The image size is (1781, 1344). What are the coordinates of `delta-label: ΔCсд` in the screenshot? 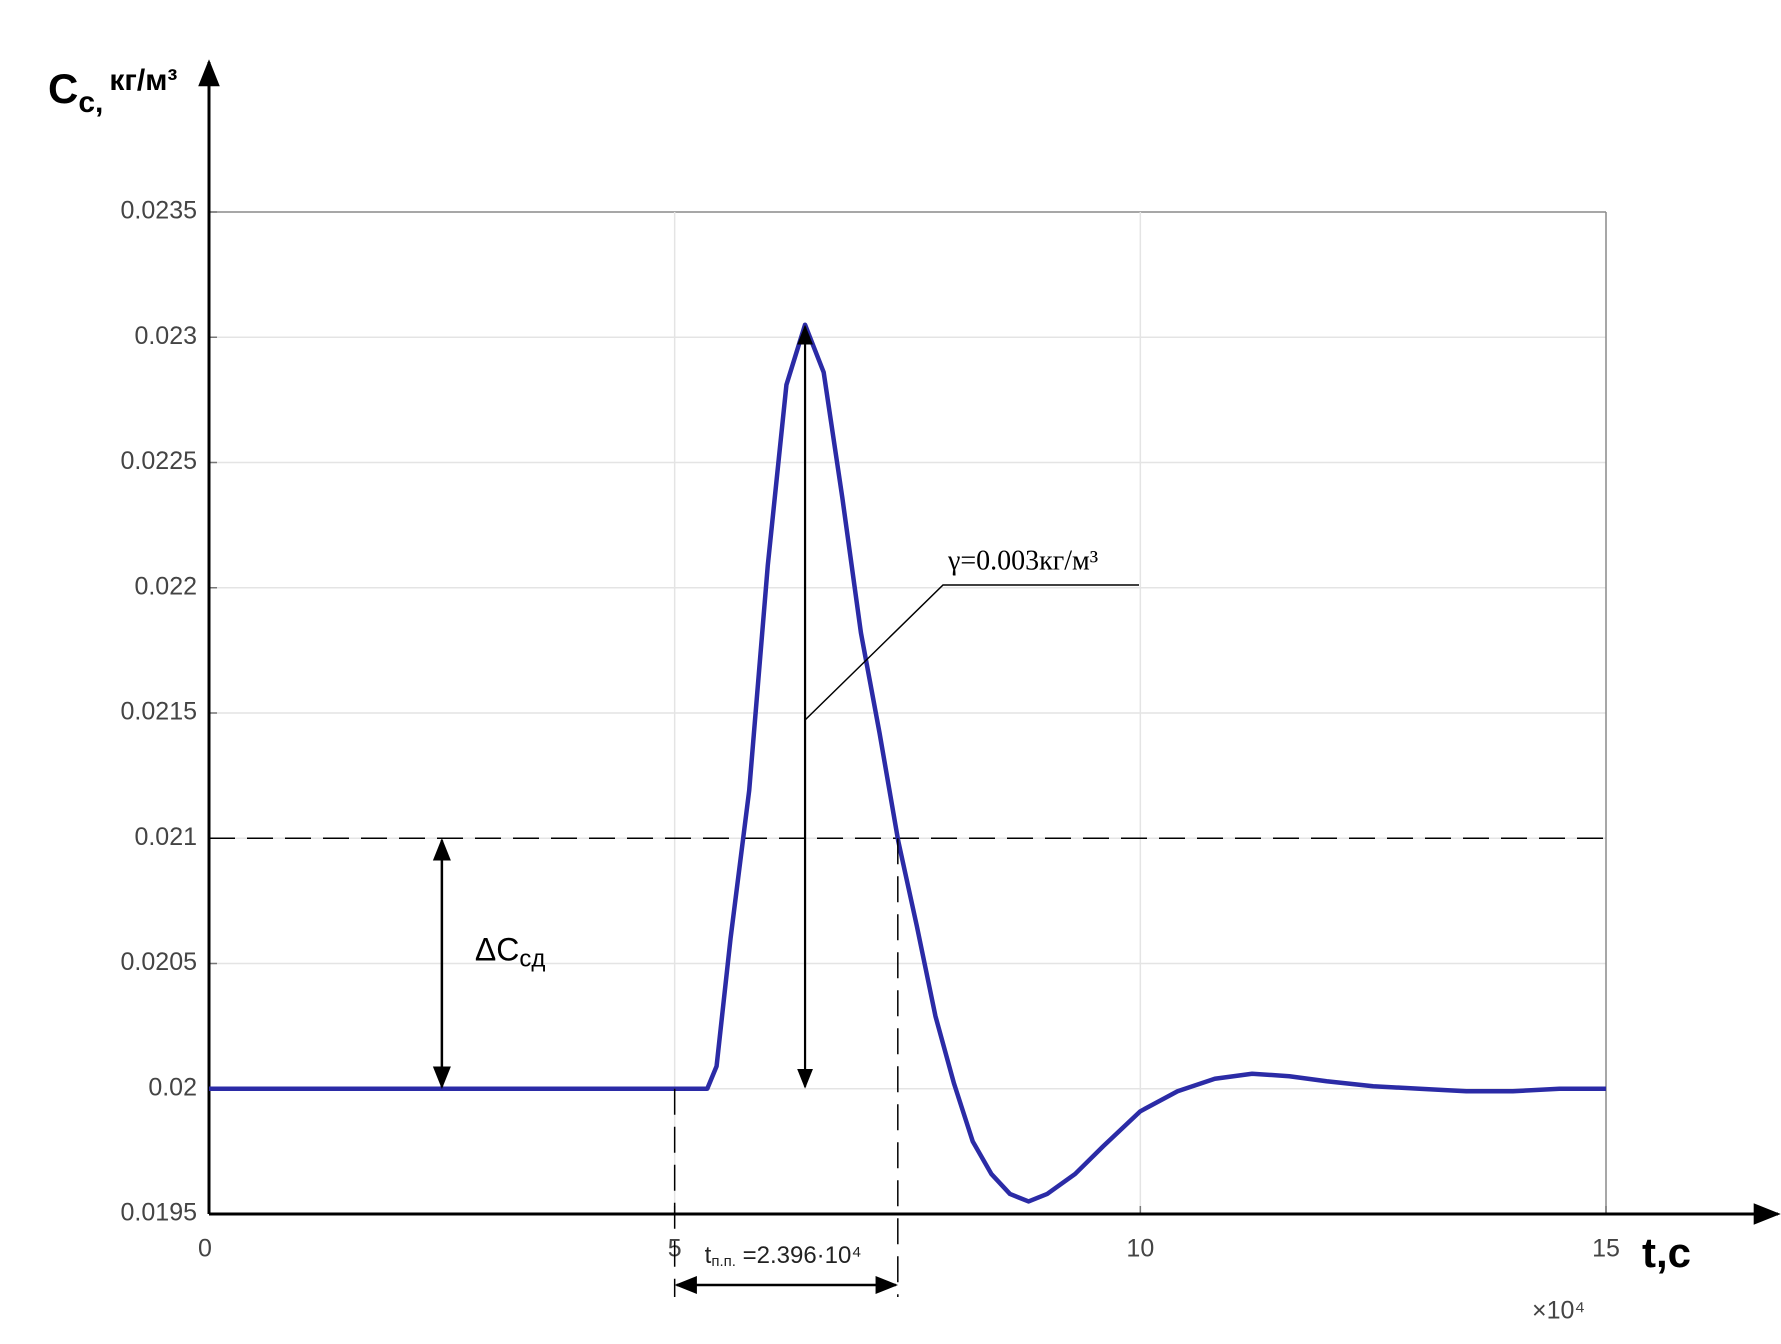 It's located at (510, 952).